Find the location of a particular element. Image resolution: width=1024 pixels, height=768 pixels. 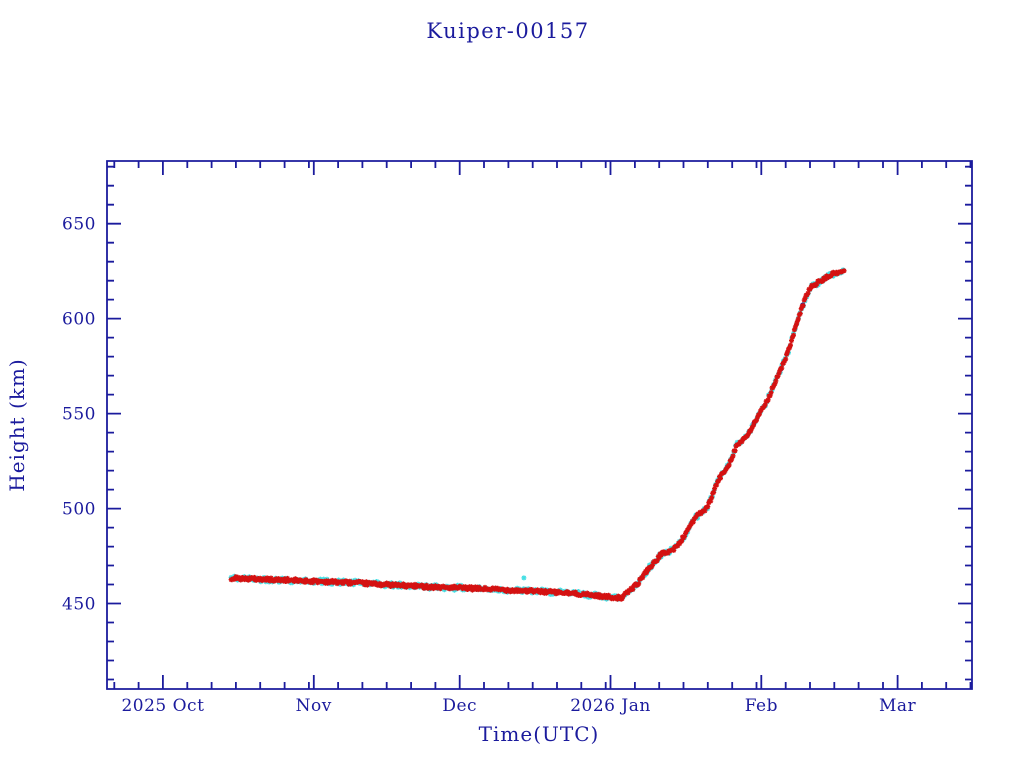

overlap-dark-points is located at coordinates (737, 424).